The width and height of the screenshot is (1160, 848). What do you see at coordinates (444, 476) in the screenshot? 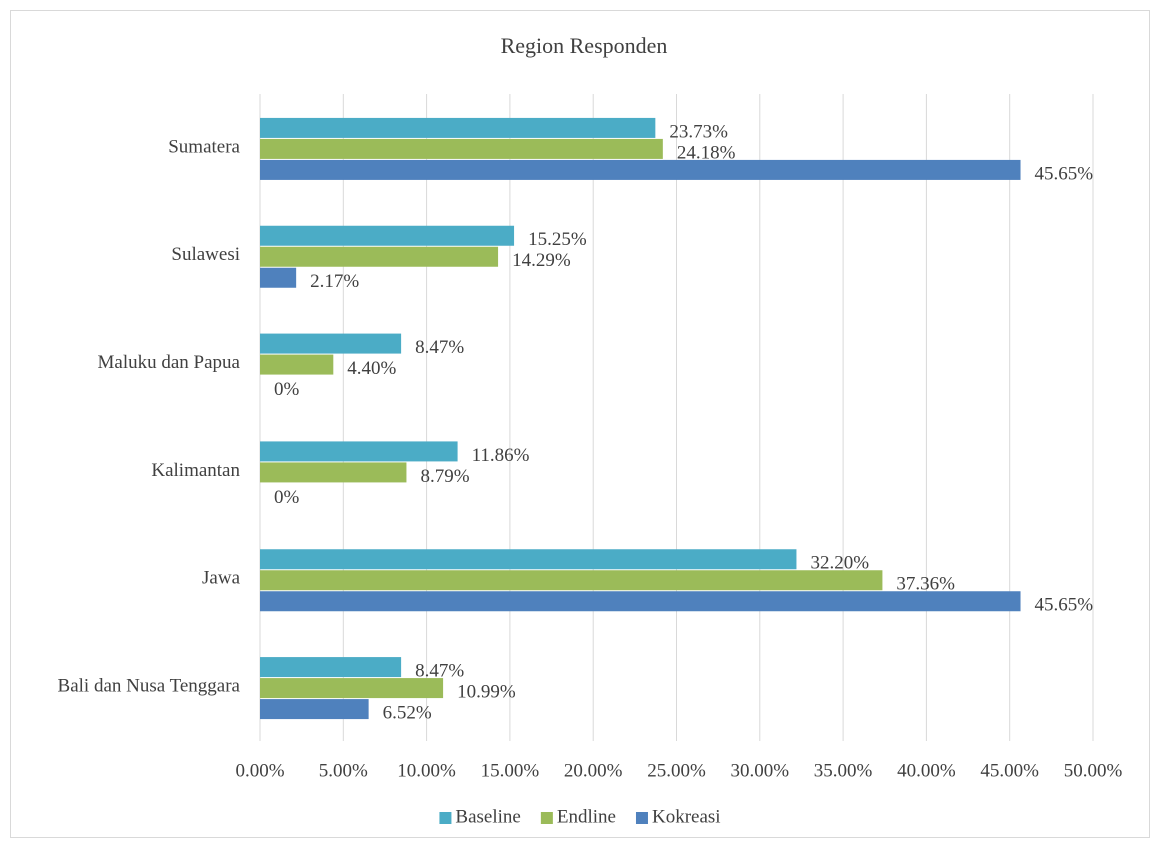
I see `data-label: 8.79%` at bounding box center [444, 476].